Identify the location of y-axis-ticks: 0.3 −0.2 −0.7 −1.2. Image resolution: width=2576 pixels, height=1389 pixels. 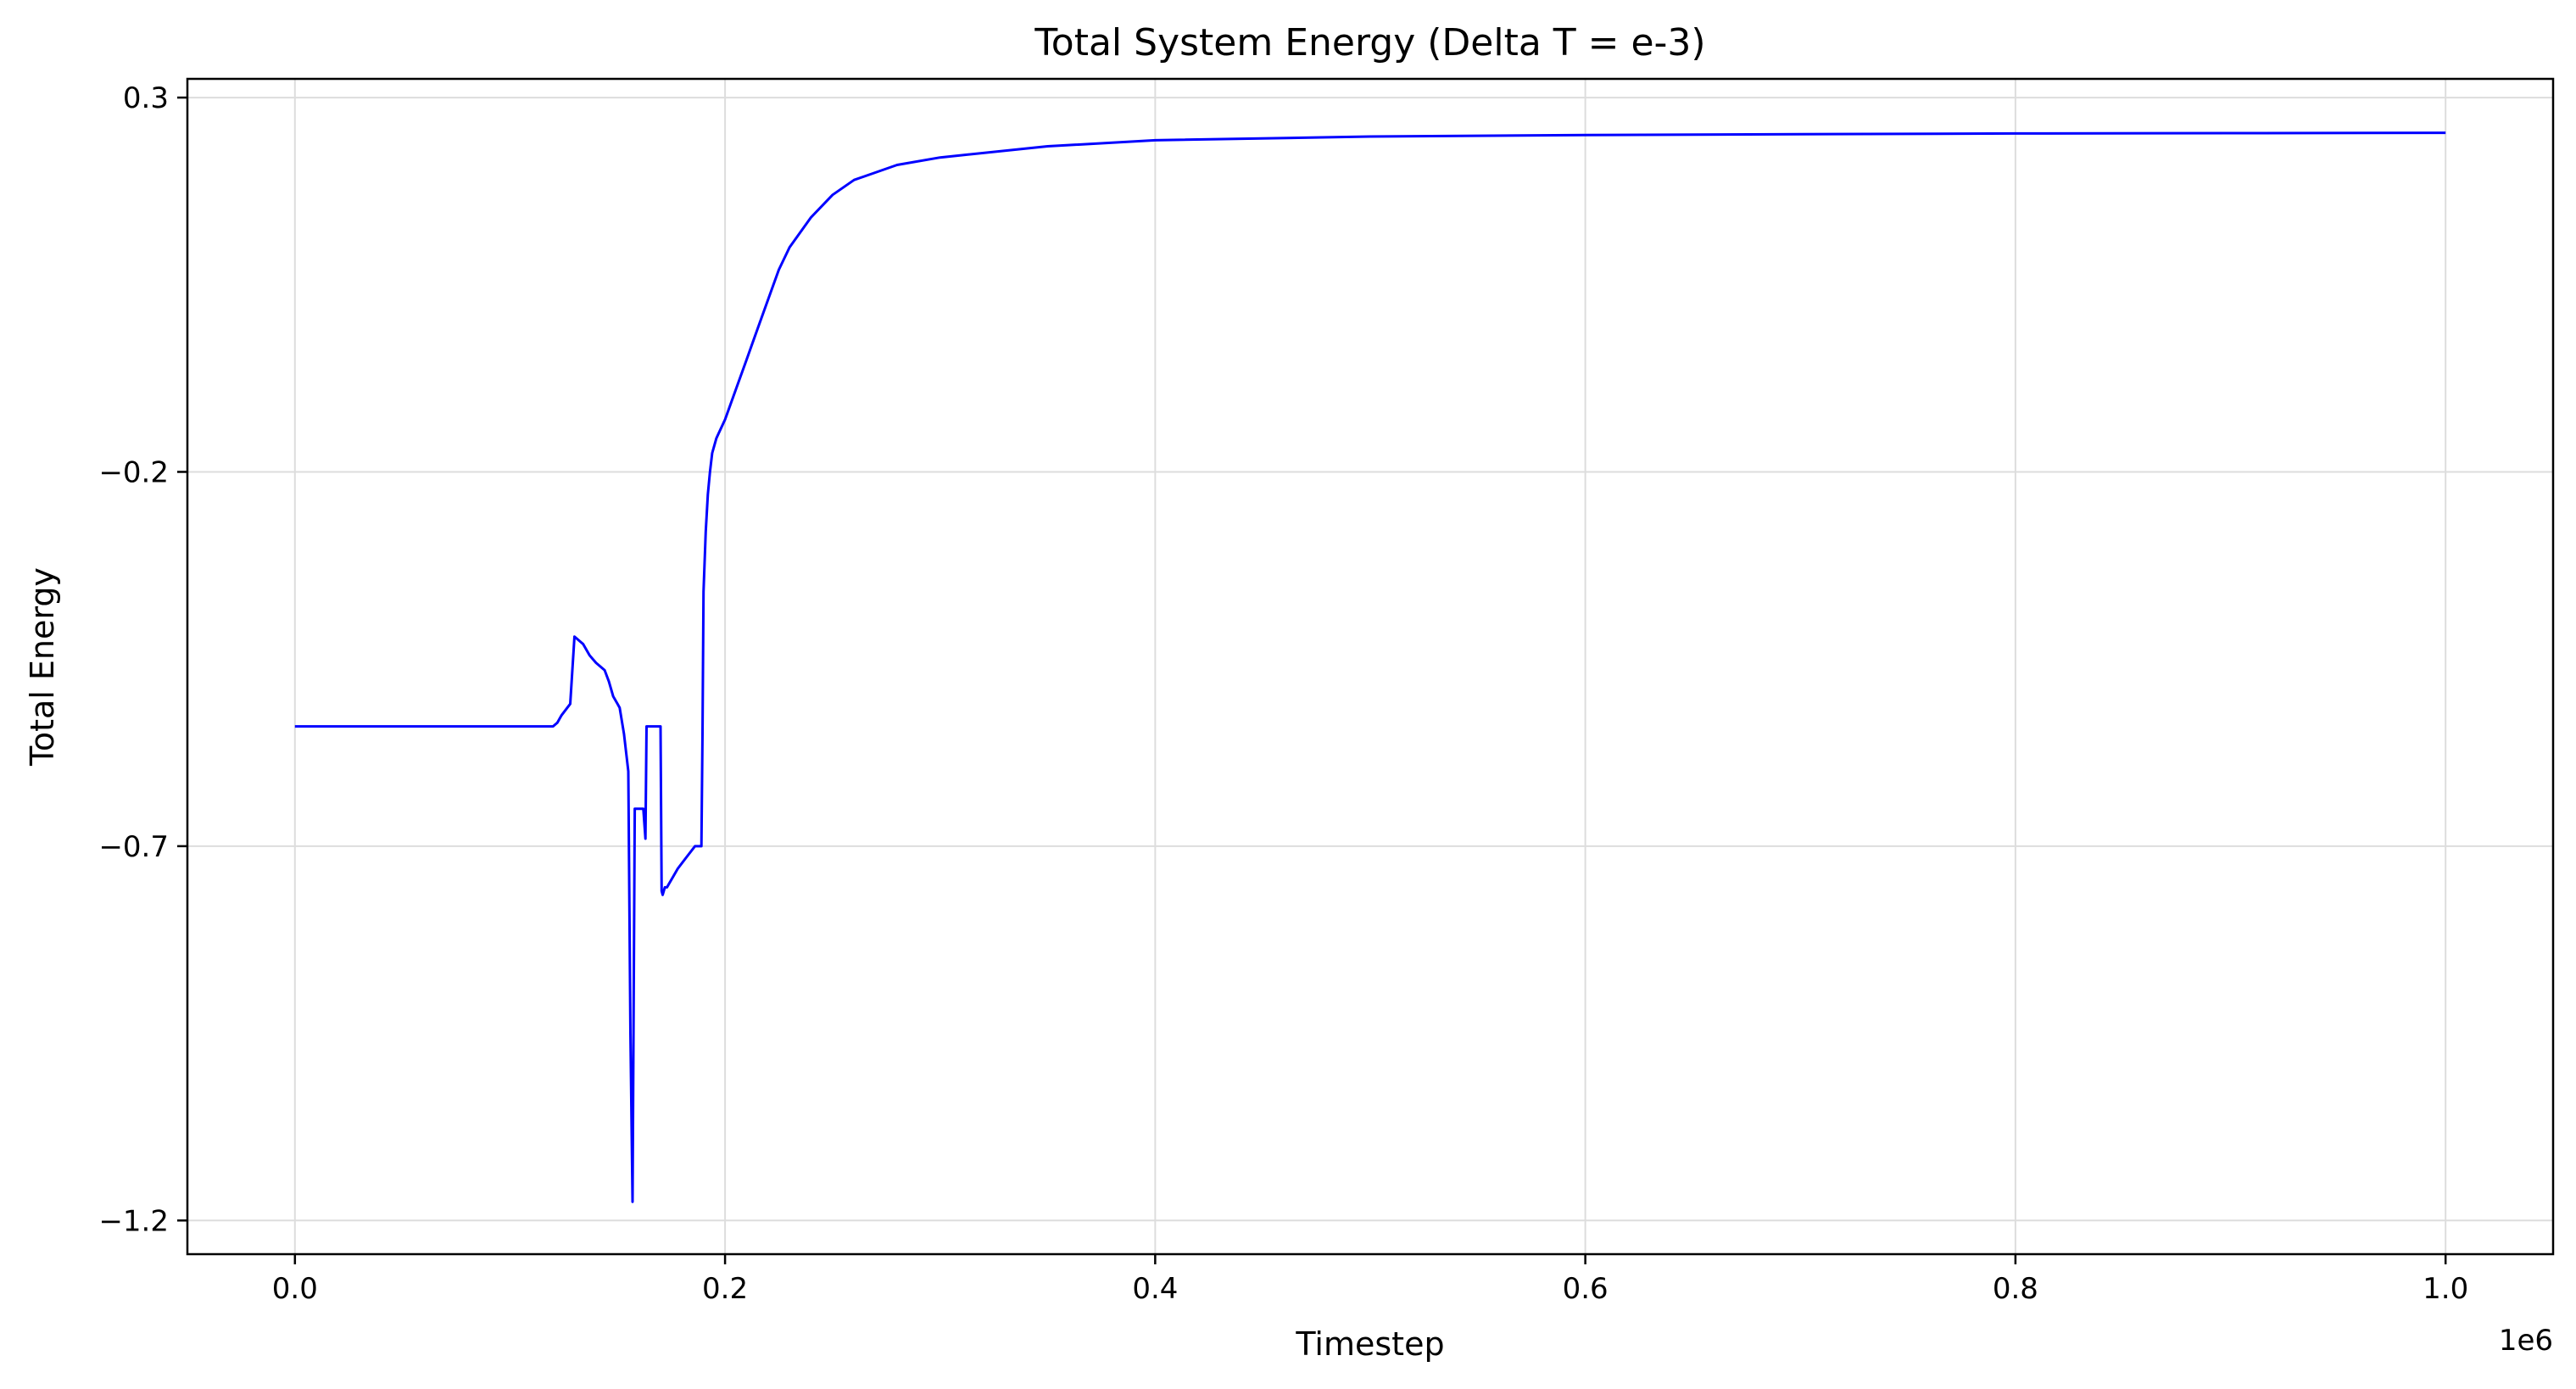
(142, 659).